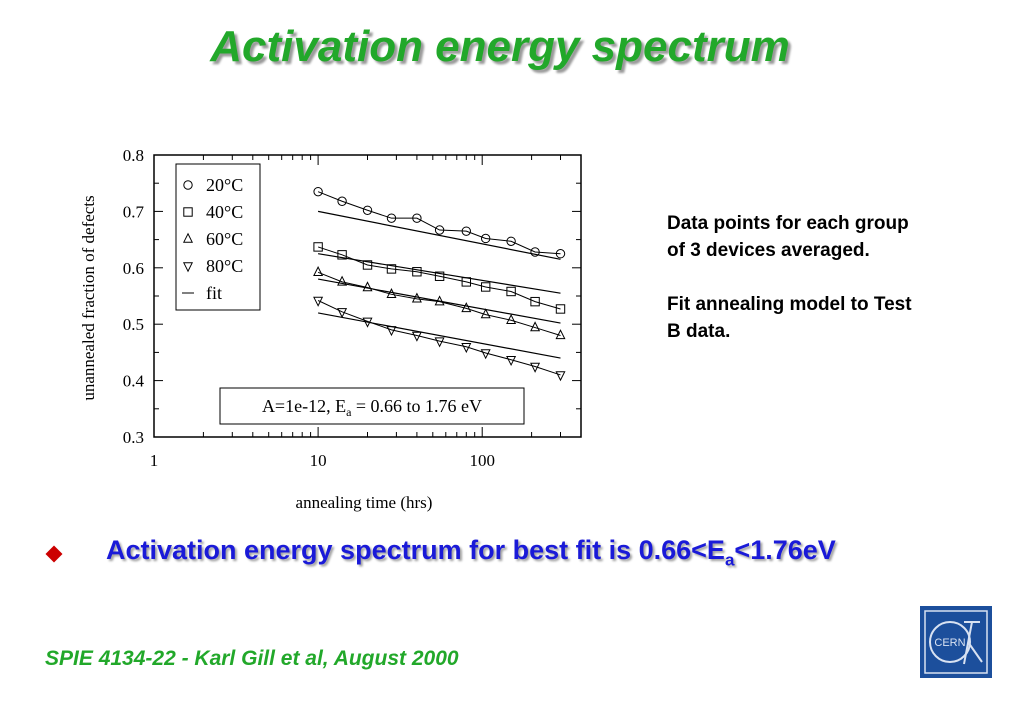 The image size is (1024, 709). I want to click on y-tick-label: 0.4, so click(134, 381).